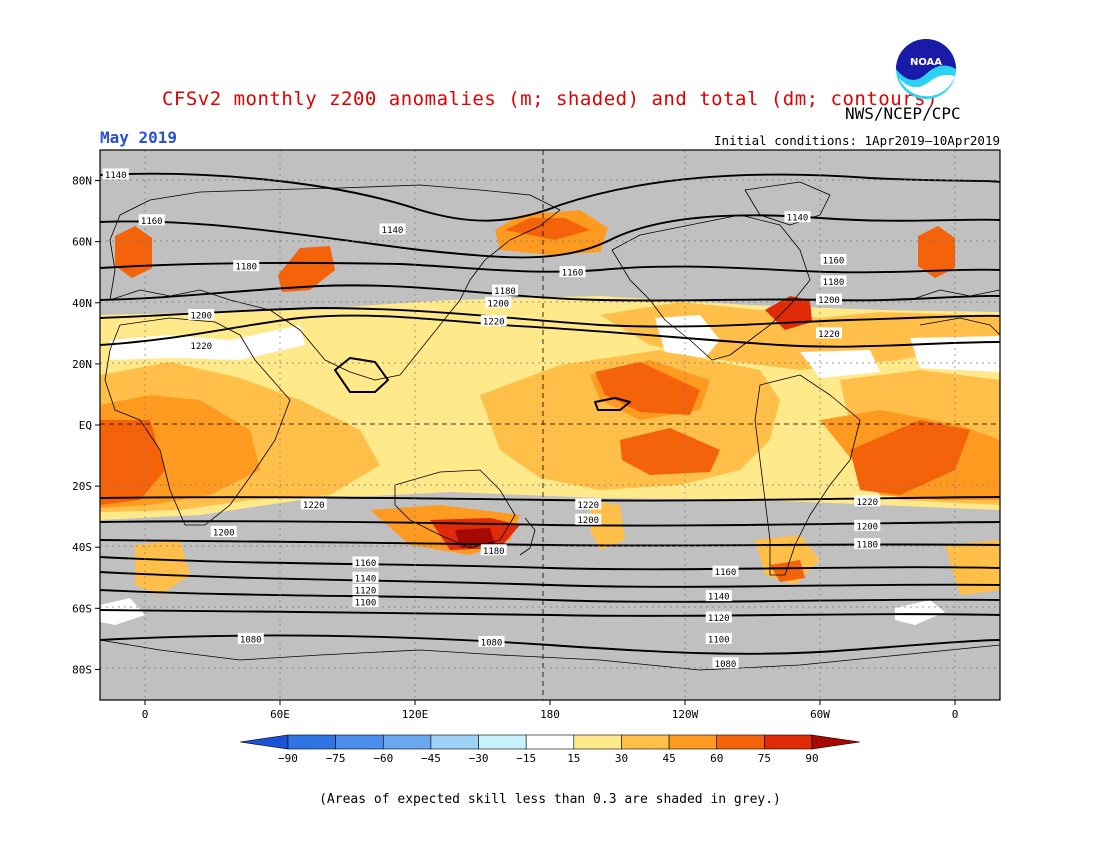 This screenshot has width=1100, height=850. Describe the element at coordinates (550, 613) in the screenshot. I see `contour-1100-south` at that location.